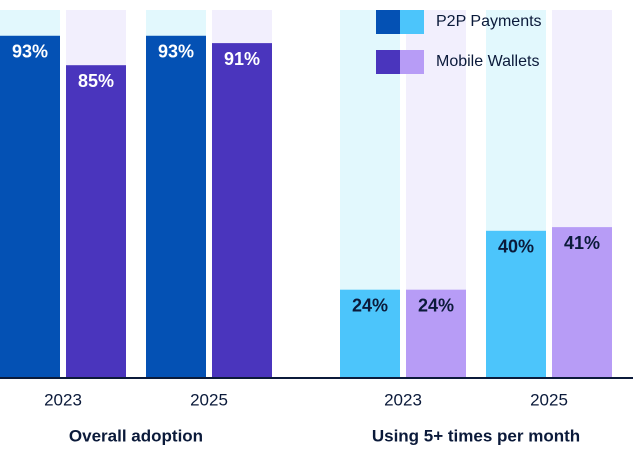 Image resolution: width=633 pixels, height=450 pixels. Describe the element at coordinates (136, 435) in the screenshot. I see `group-label: Overall adoption` at that location.